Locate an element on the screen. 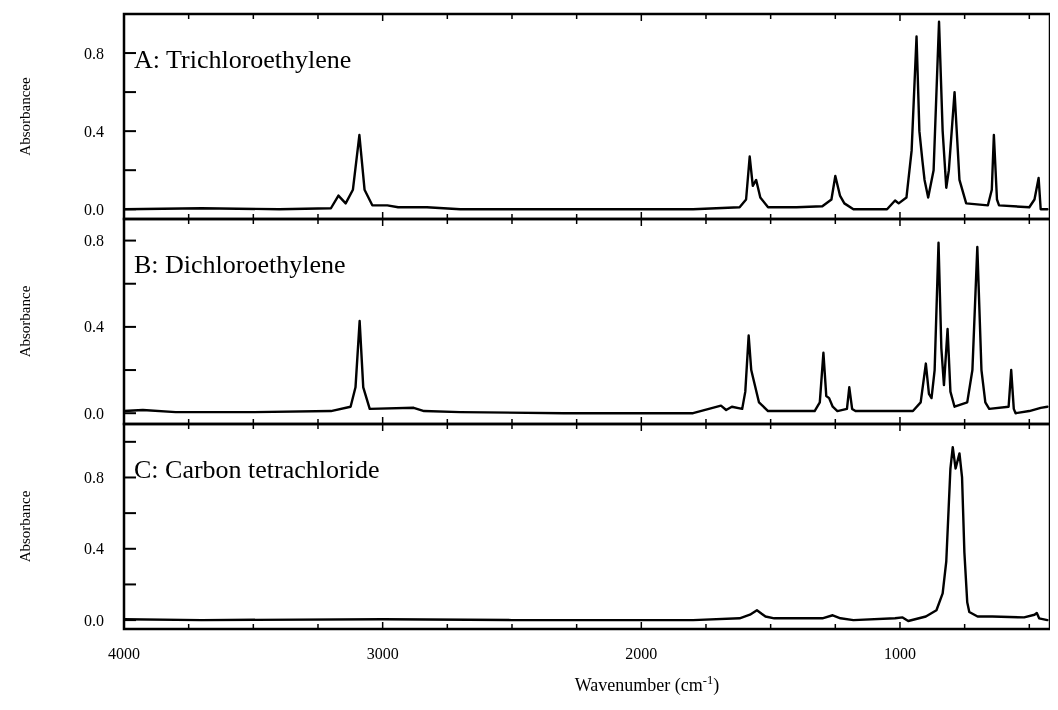  x-tick-label: 2000 is located at coordinates (641, 653).